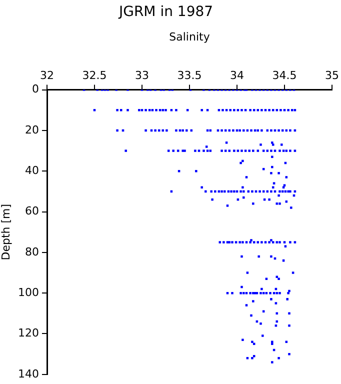  I want to click on y-tick-label: 80, so click(32, 251).